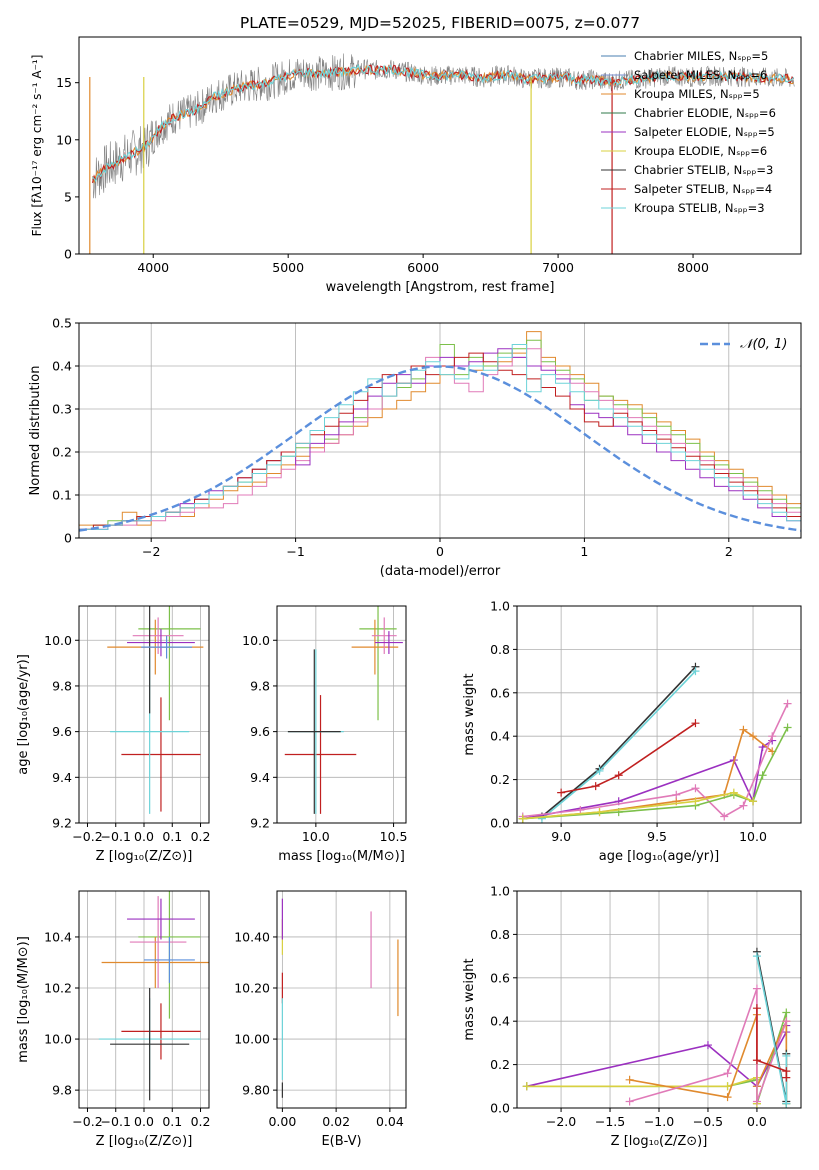  Describe the element at coordinates (295, 551) in the screenshot. I see `x-tick-label: −1` at that location.